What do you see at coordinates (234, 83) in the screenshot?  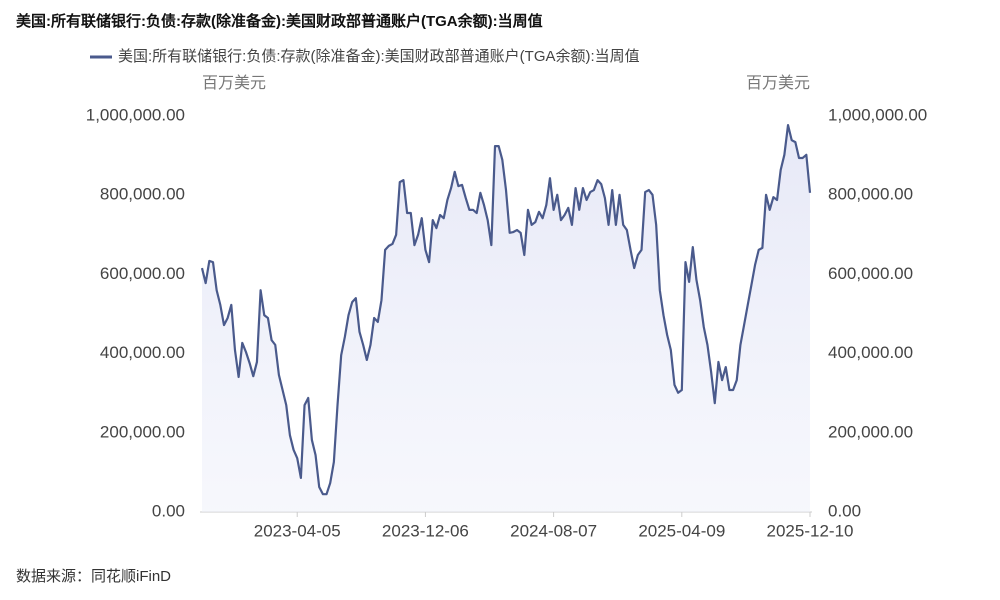 I see `y-axis-unit: 百万美元` at bounding box center [234, 83].